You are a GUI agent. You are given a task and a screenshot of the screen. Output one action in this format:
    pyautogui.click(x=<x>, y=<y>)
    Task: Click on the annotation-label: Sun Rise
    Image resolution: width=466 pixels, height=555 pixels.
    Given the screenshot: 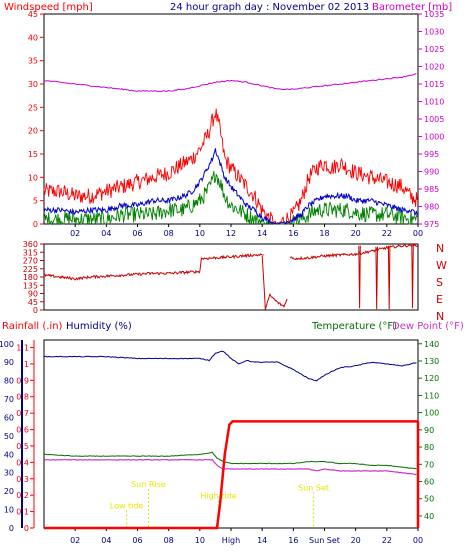 What is the action you would take?
    pyautogui.click(x=148, y=484)
    